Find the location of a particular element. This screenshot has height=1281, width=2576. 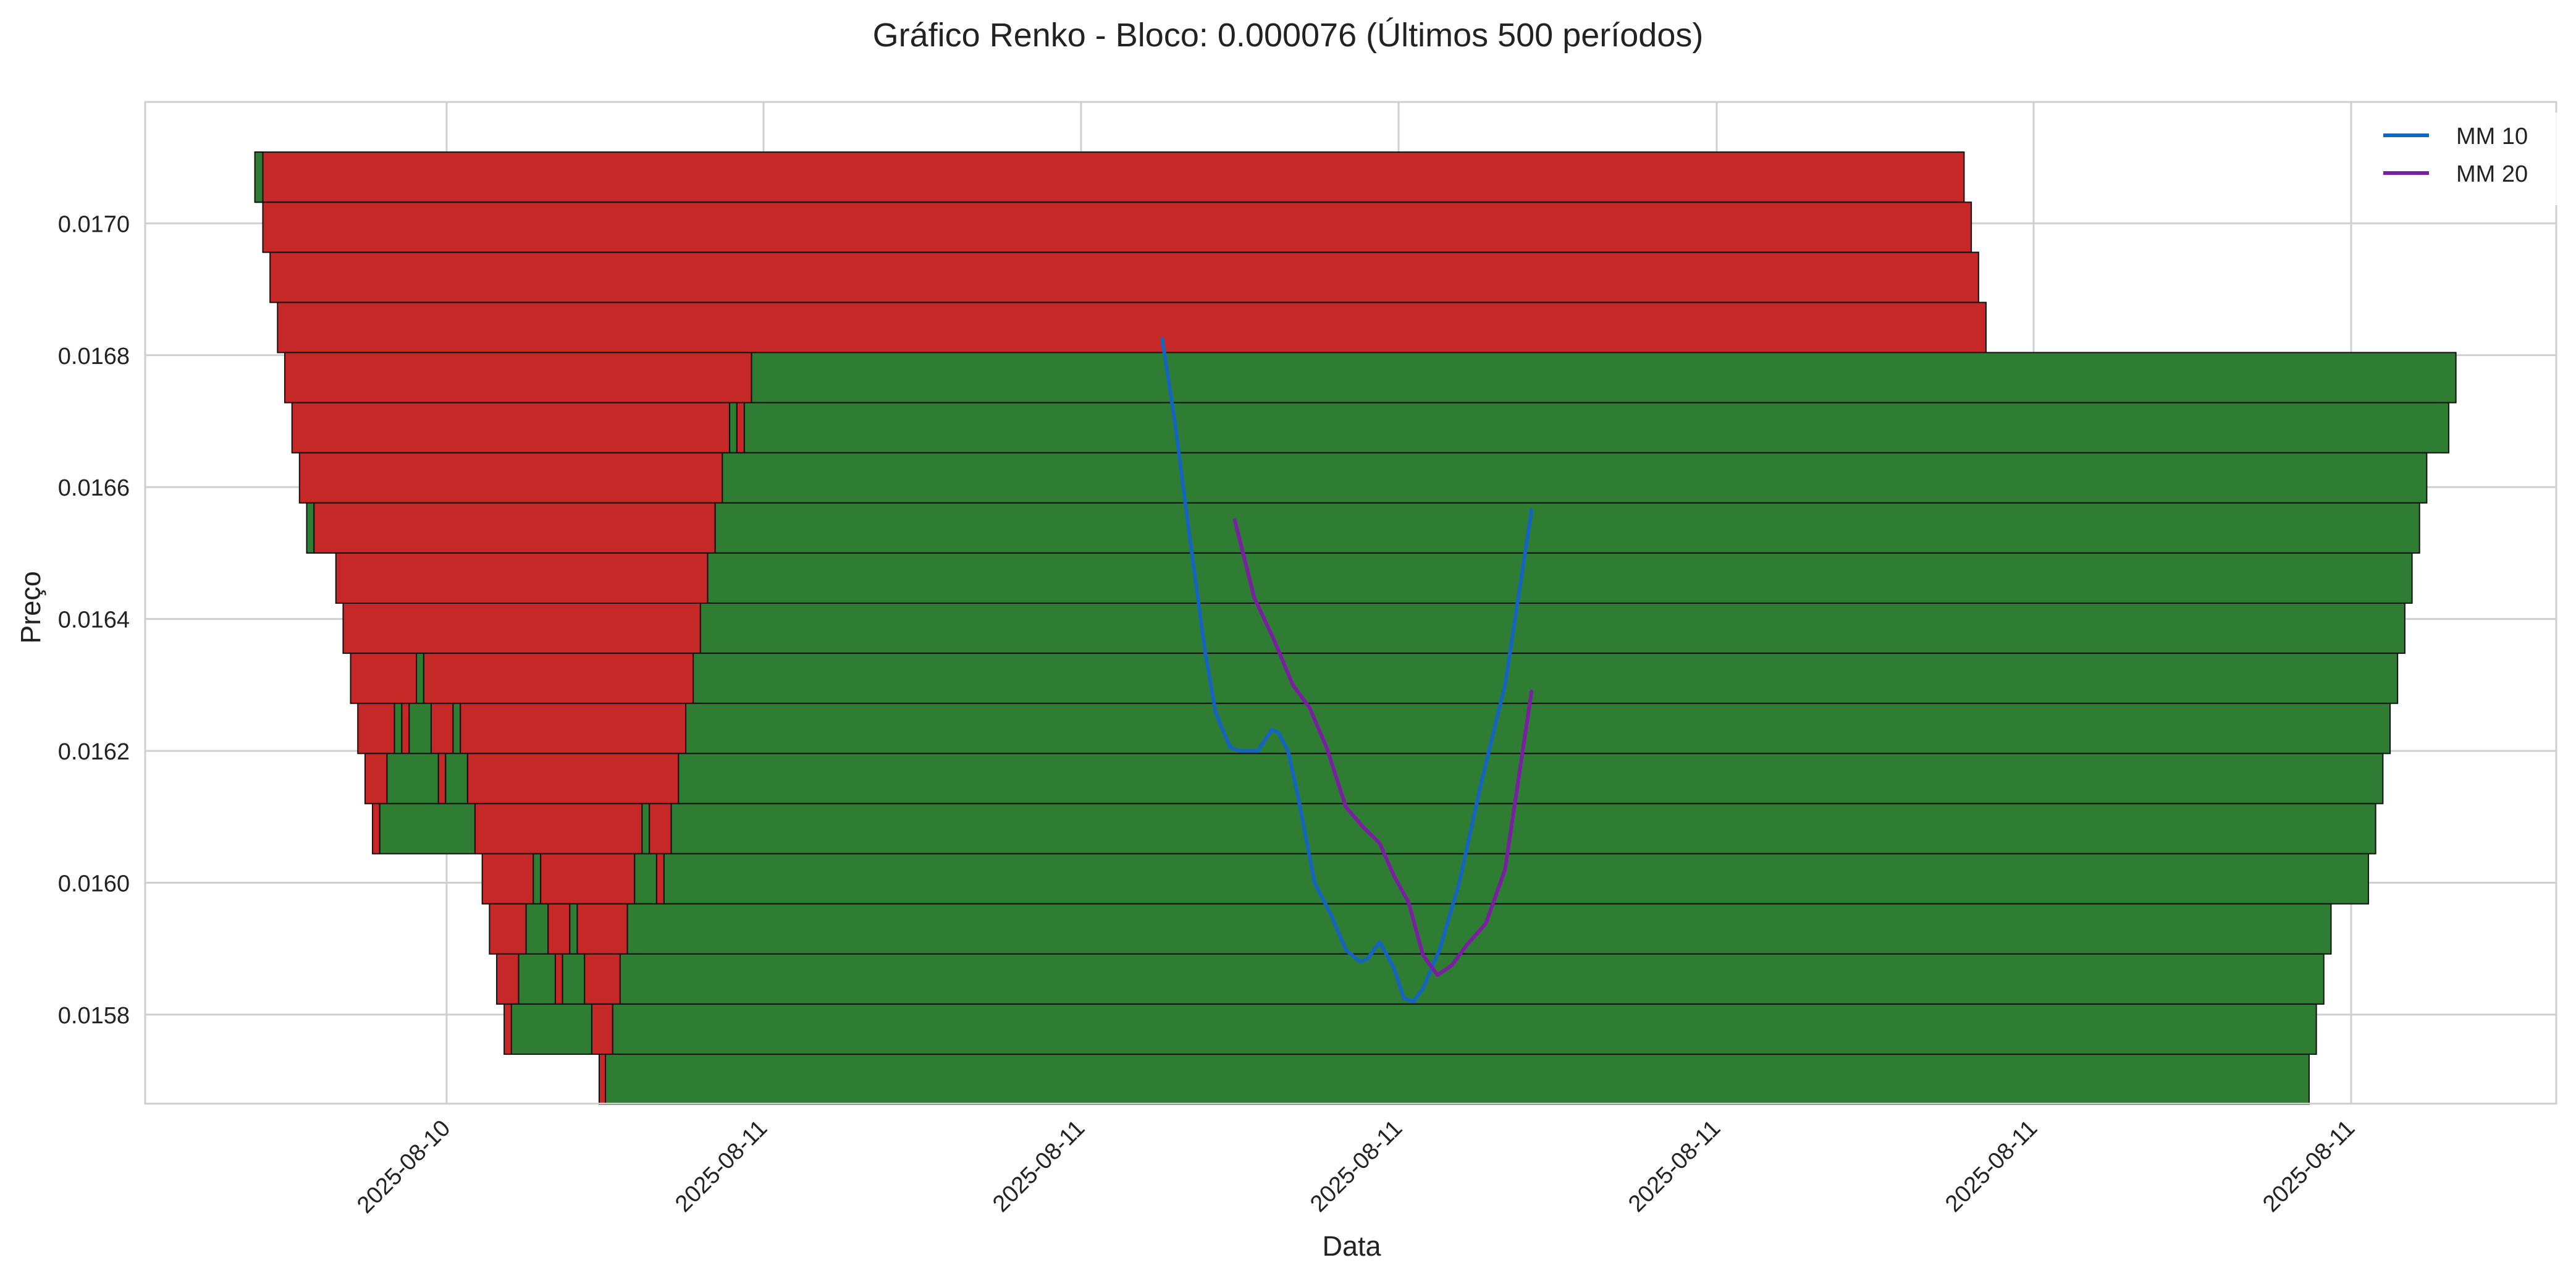

legend: MM 10 MM 20 is located at coordinates (2458, 158).